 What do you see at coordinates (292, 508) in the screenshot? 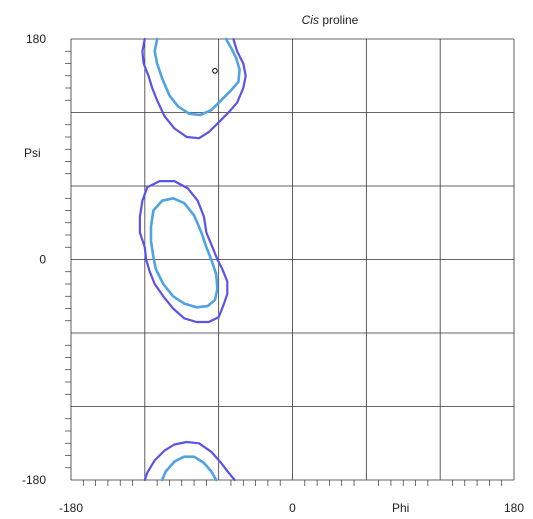
I see `x-tick-label: 0` at bounding box center [292, 508].